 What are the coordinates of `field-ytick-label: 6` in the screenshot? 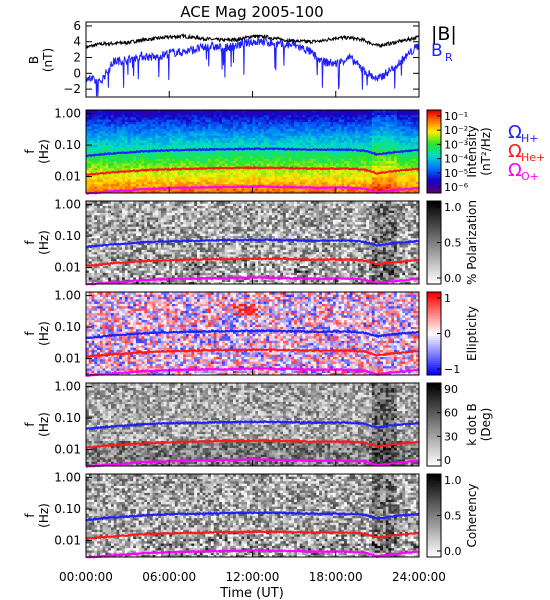 It's located at (77, 26).